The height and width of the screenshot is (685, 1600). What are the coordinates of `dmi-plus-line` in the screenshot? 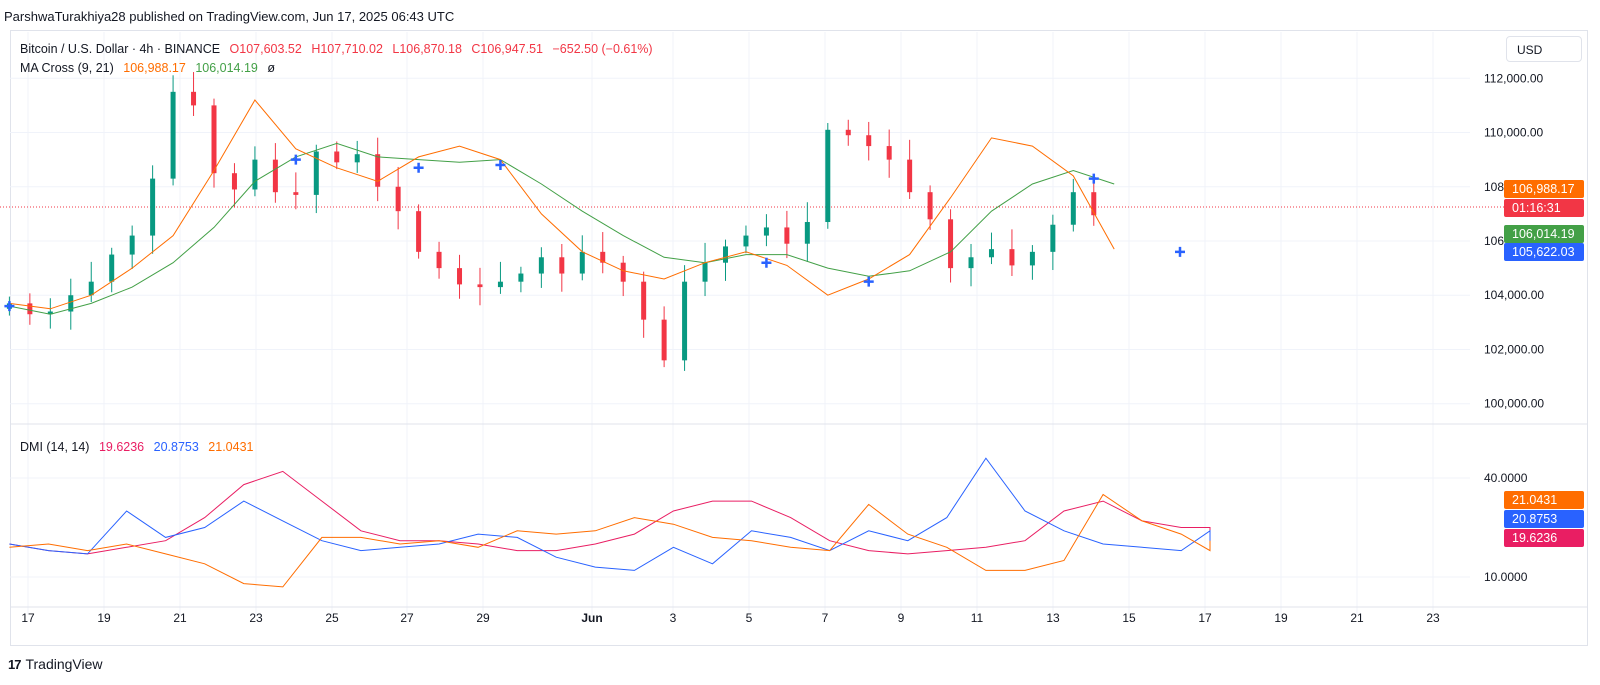 It's located at (610, 514).